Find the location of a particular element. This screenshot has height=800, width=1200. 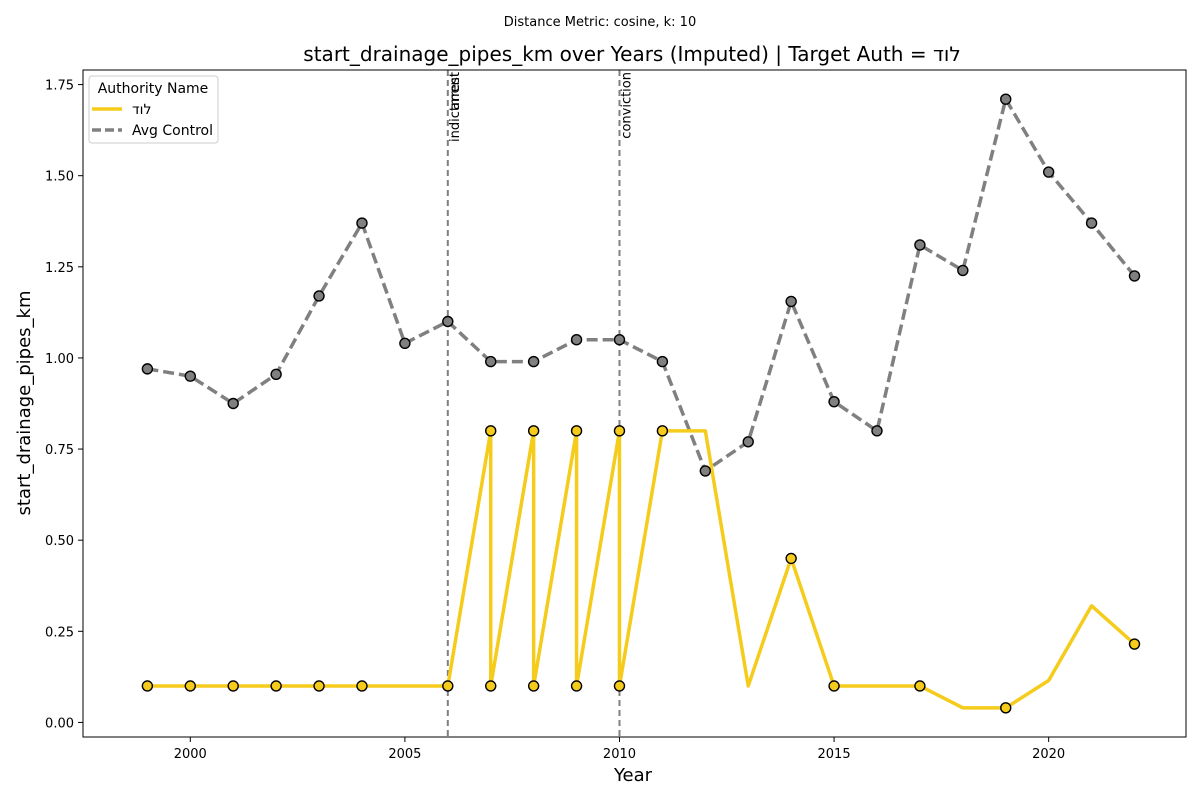

y-tick-label: 1.75 is located at coordinates (59, 86).